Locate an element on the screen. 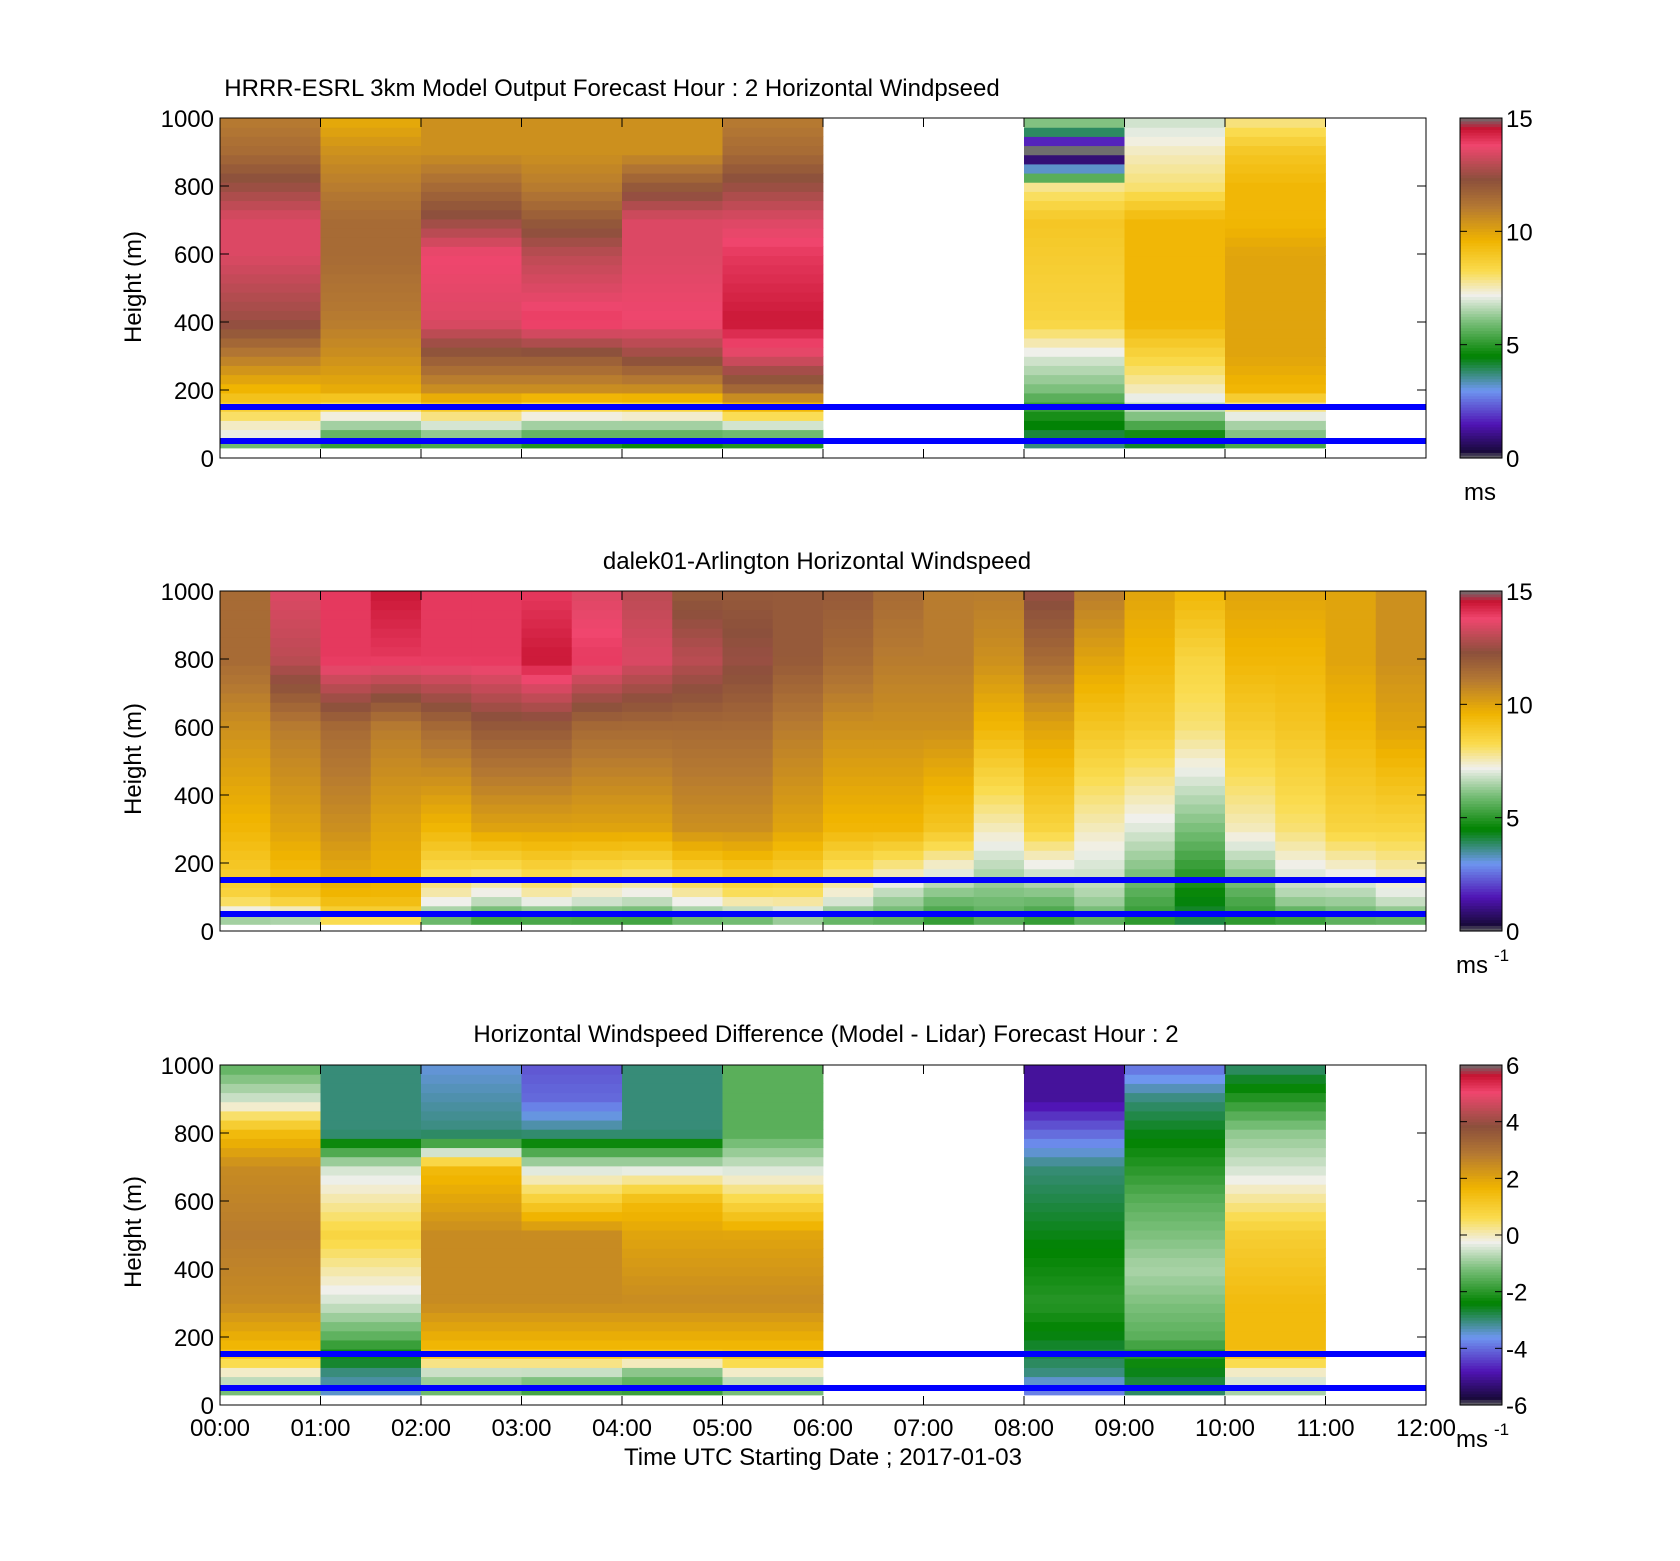 The width and height of the screenshot is (1680, 1561). panel-lidar-ylabel: Height (m) is located at coordinates (133, 759).